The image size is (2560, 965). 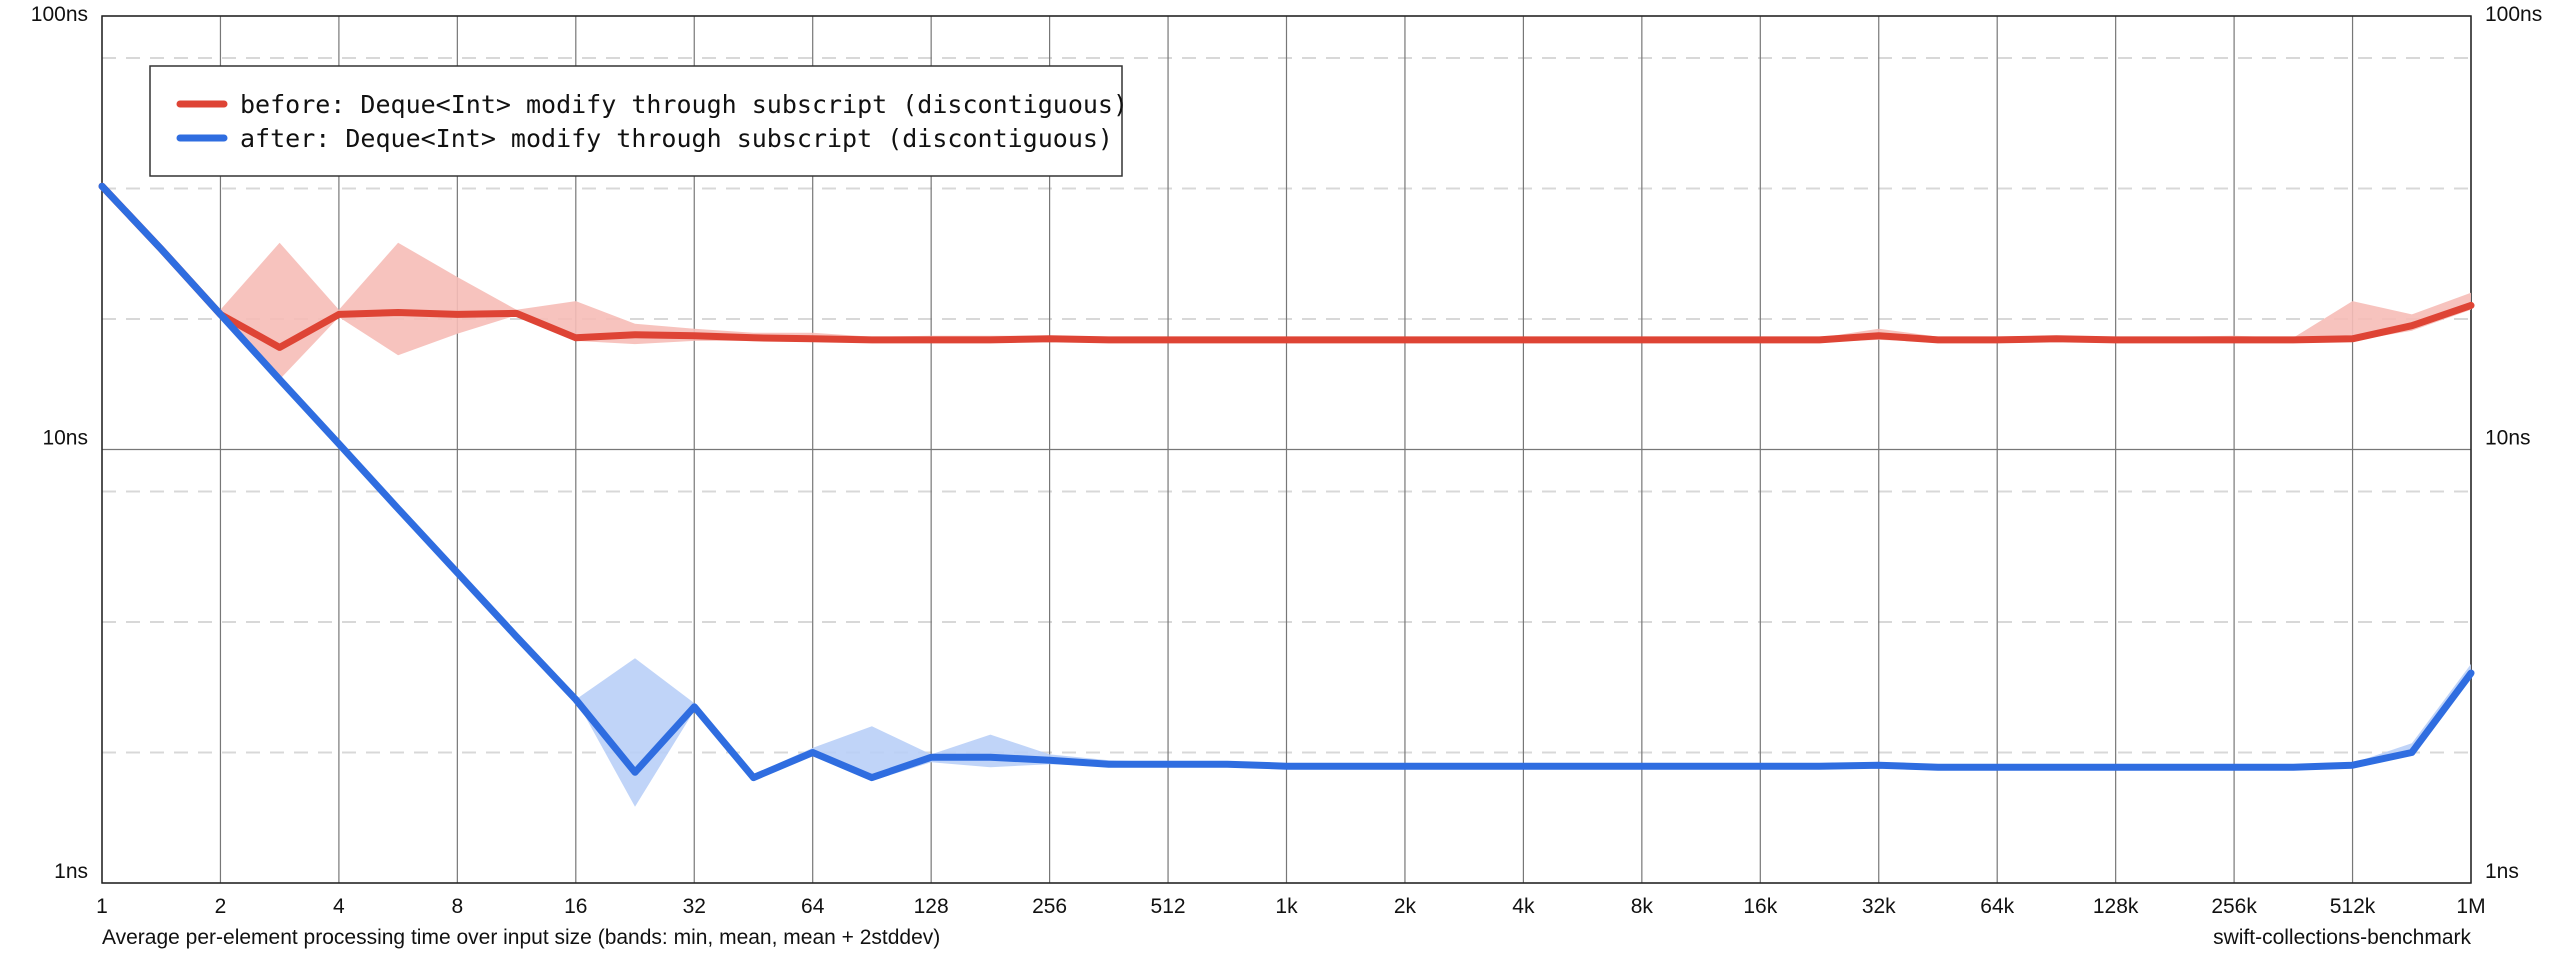 I want to click on x-tick-label: 4, so click(x=339, y=906).